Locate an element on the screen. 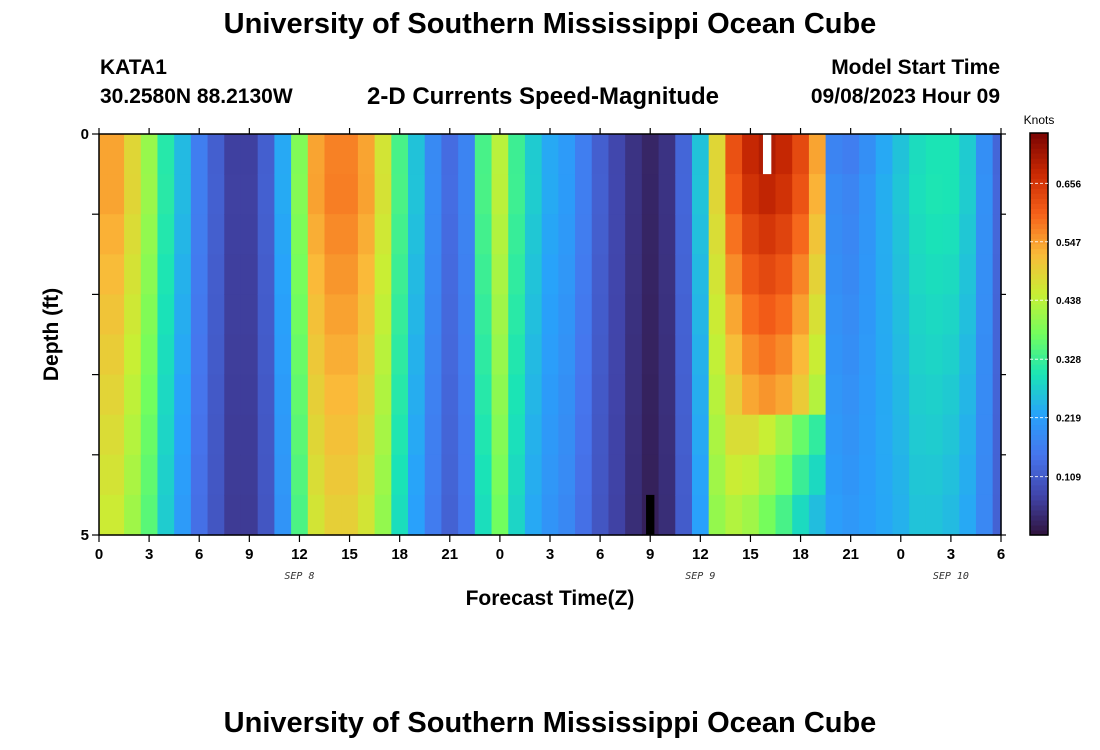 This screenshot has width=1100, height=750. missing-data-cell is located at coordinates (767, 154).